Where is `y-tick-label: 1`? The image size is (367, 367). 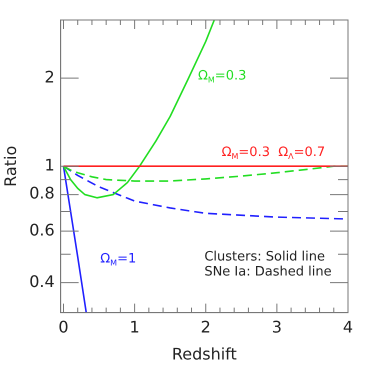
y-tick-label: 1 is located at coordinates (49, 164).